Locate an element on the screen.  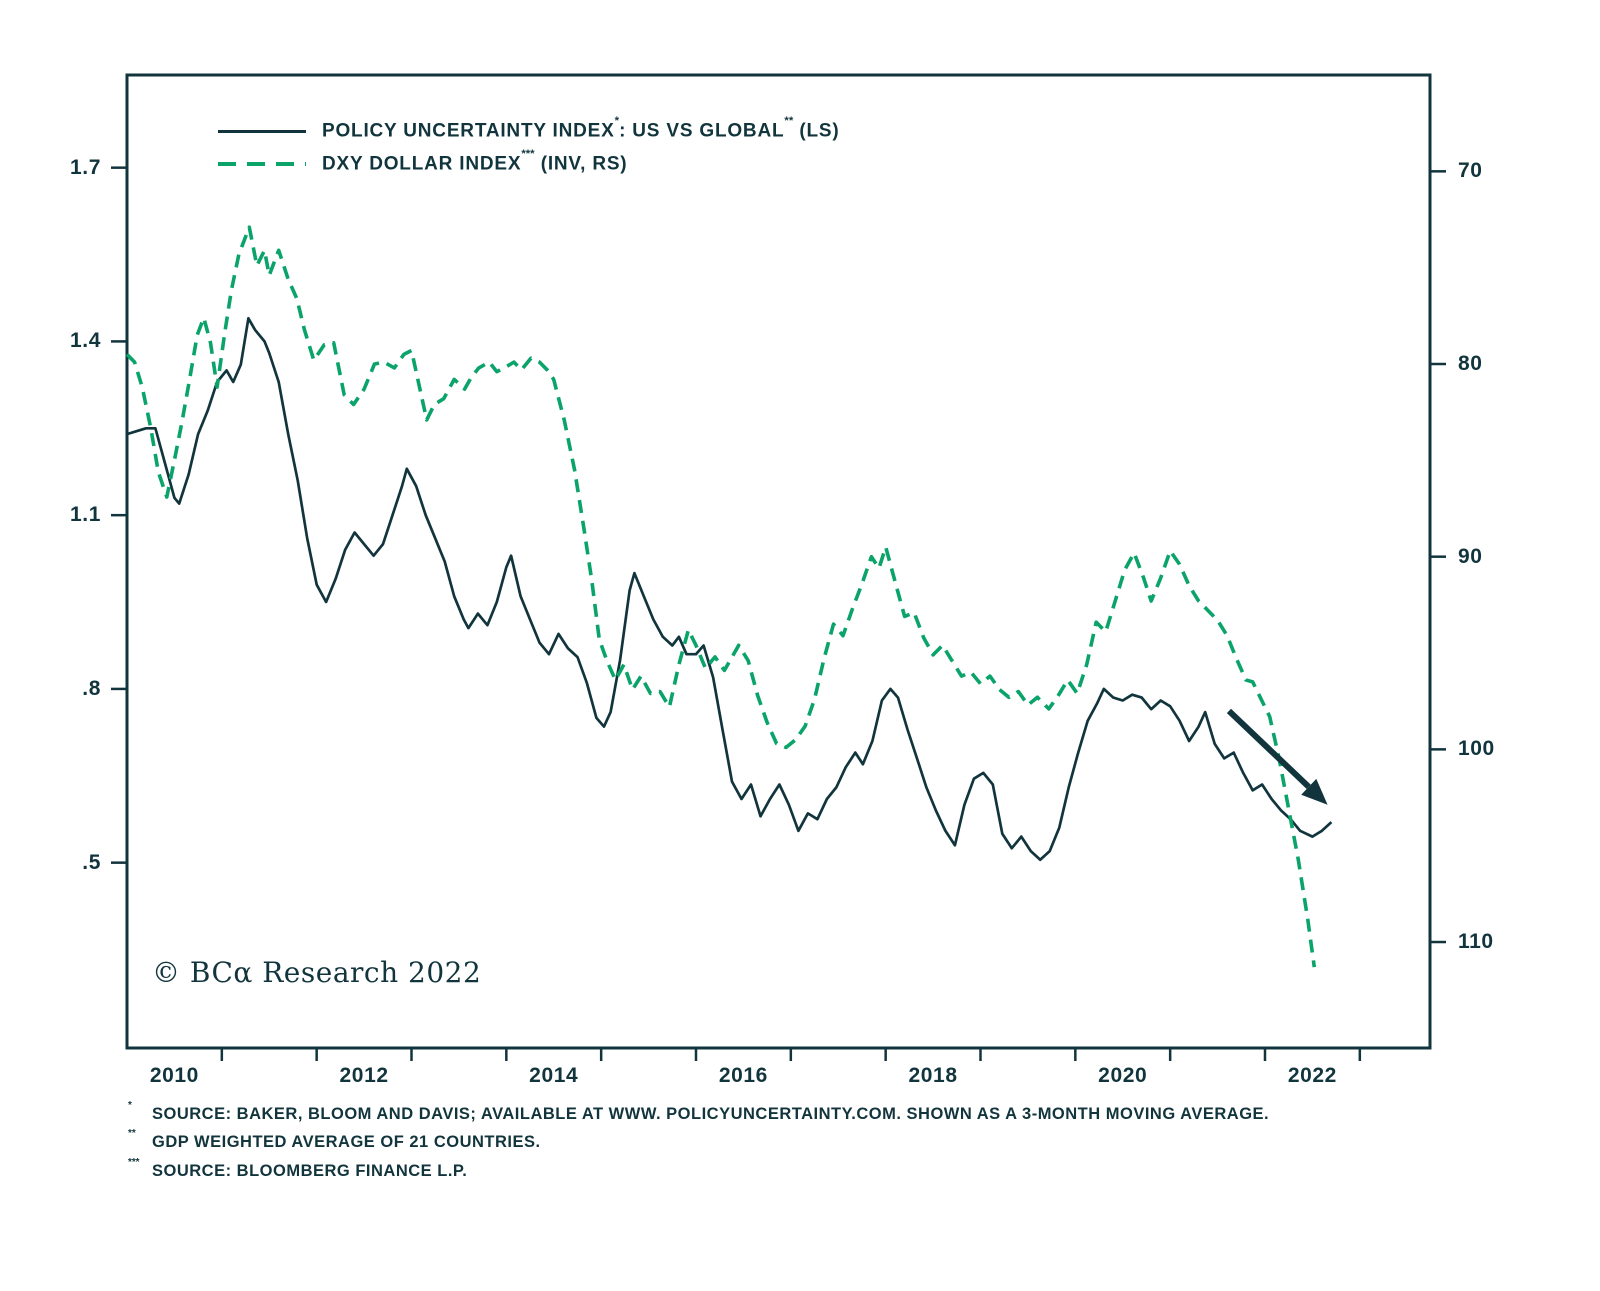
y-axis-right-tick-label: 90 is located at coordinates (1470, 556).